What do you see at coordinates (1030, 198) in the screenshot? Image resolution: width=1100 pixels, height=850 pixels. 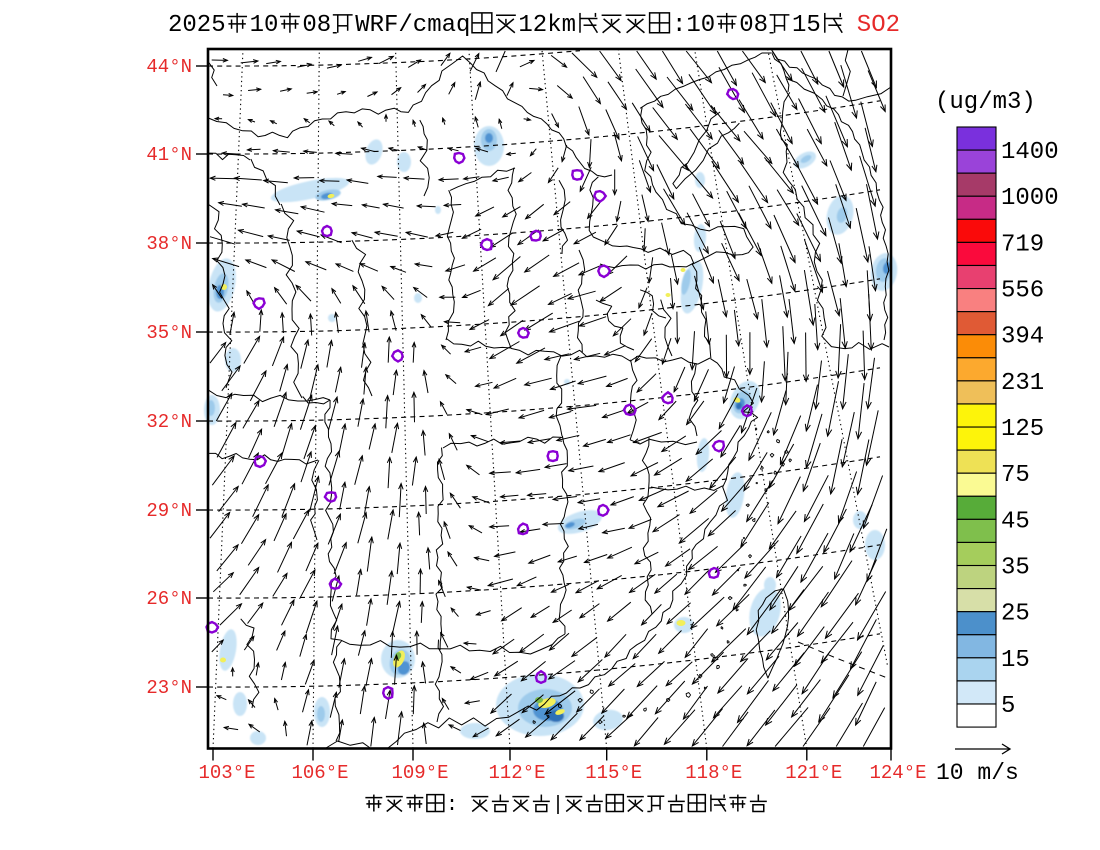 I see `svg-text: 1000` at bounding box center [1030, 198].